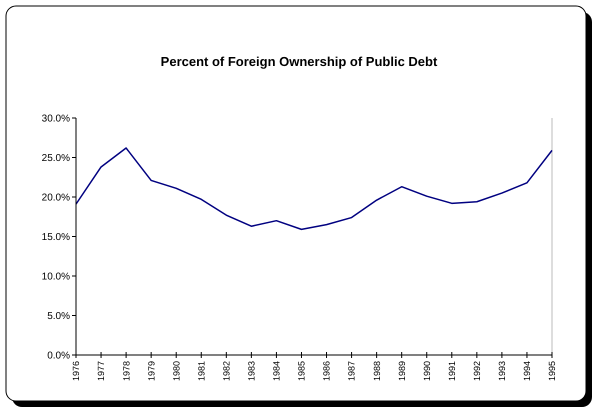  What do you see at coordinates (552, 371) in the screenshot?
I see `x-tick-label: 1995` at bounding box center [552, 371].